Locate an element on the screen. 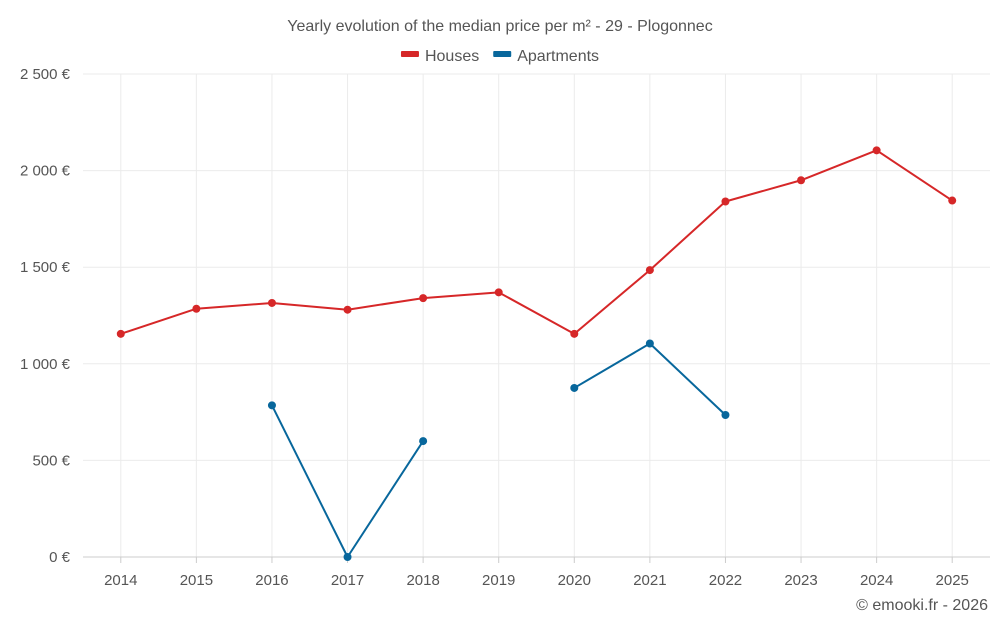 The height and width of the screenshot is (630, 1000). legend-swatch-apartments is located at coordinates (502, 54).